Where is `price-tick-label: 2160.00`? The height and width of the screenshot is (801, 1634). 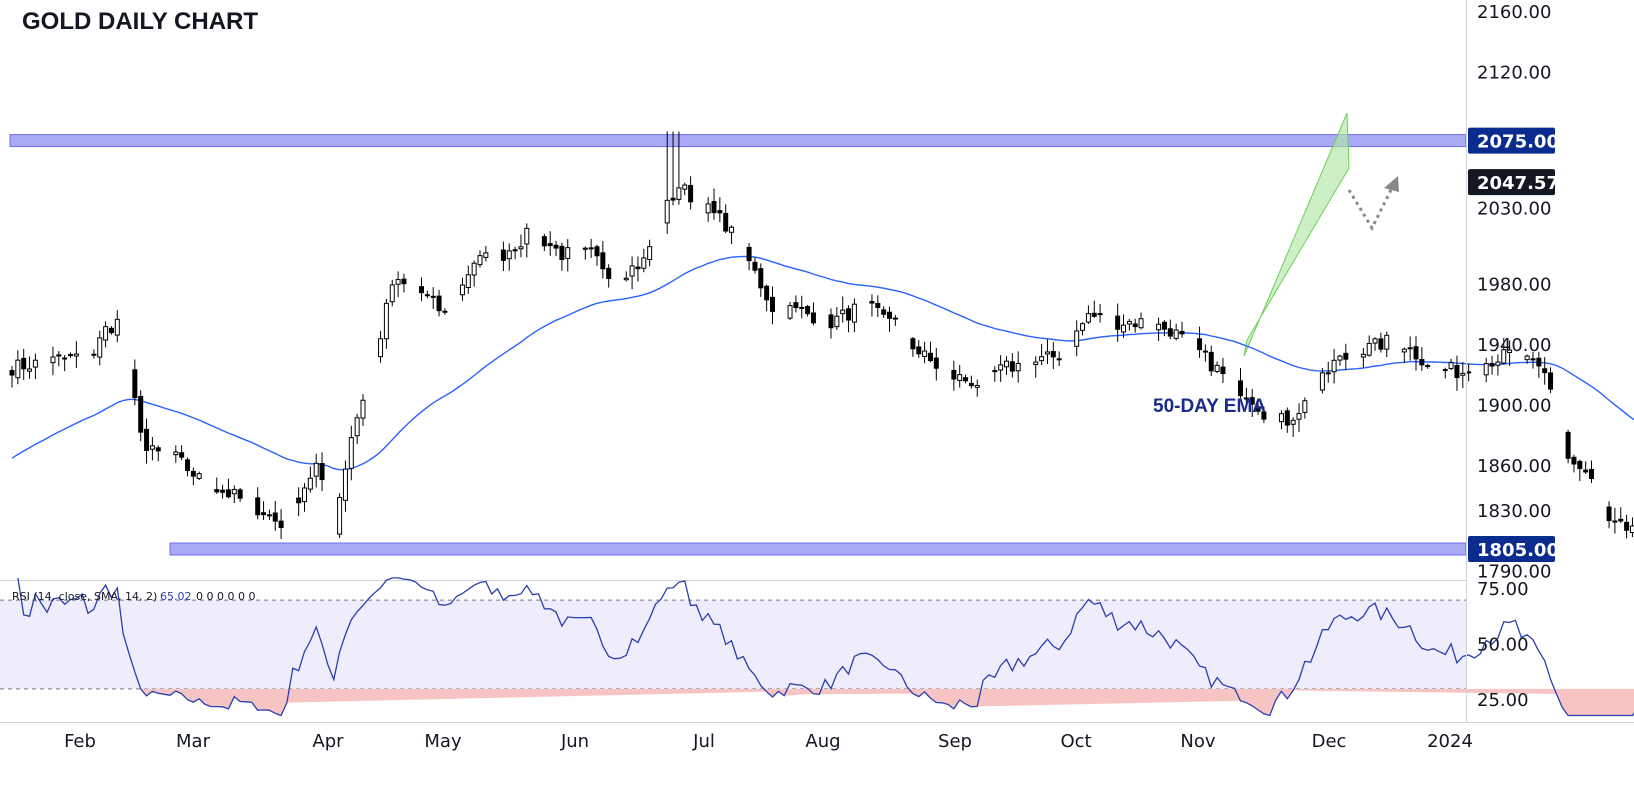
price-tick-label: 2160.00 is located at coordinates (1514, 12).